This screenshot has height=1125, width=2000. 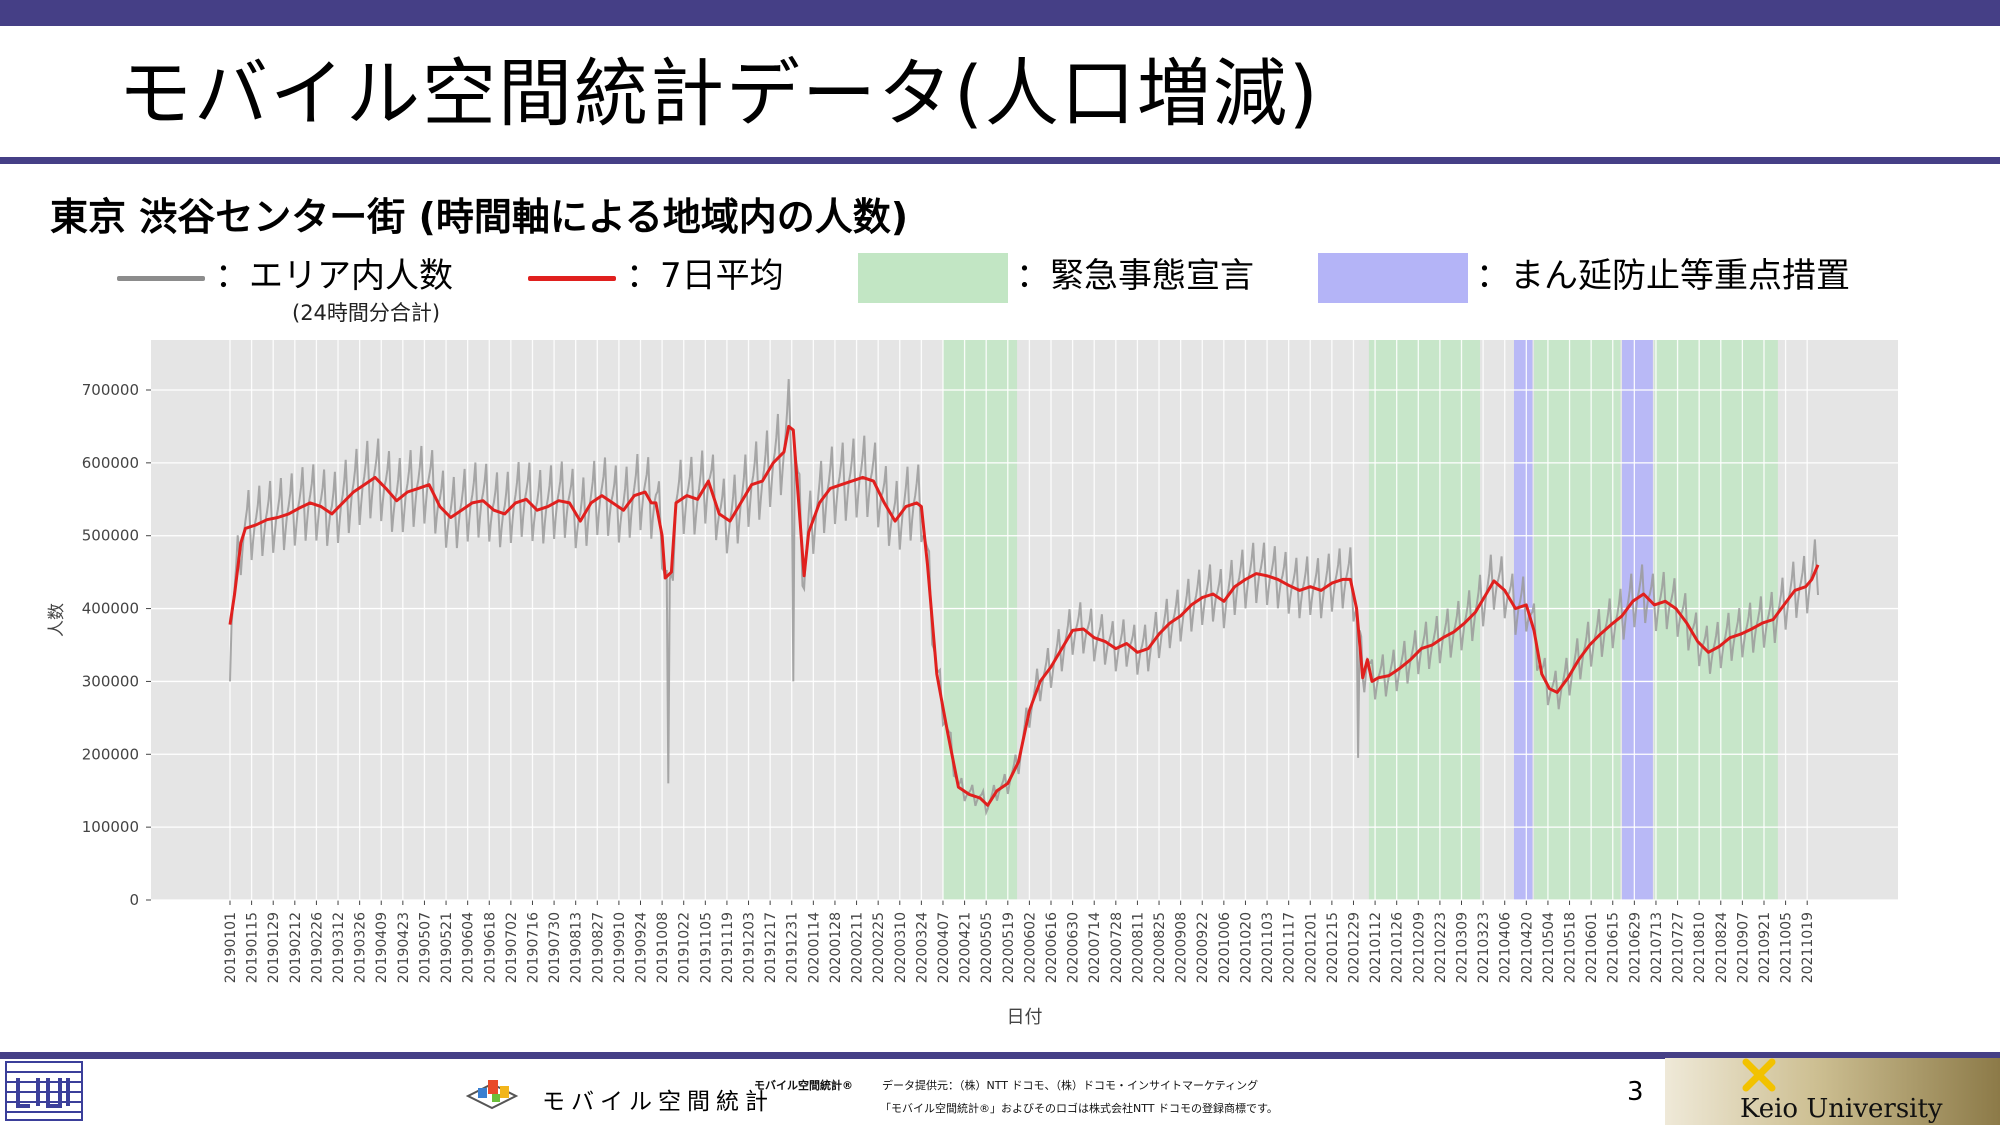 What do you see at coordinates (1246, 947) in the screenshot?
I see `x-tick-label: 20201020` at bounding box center [1246, 947].